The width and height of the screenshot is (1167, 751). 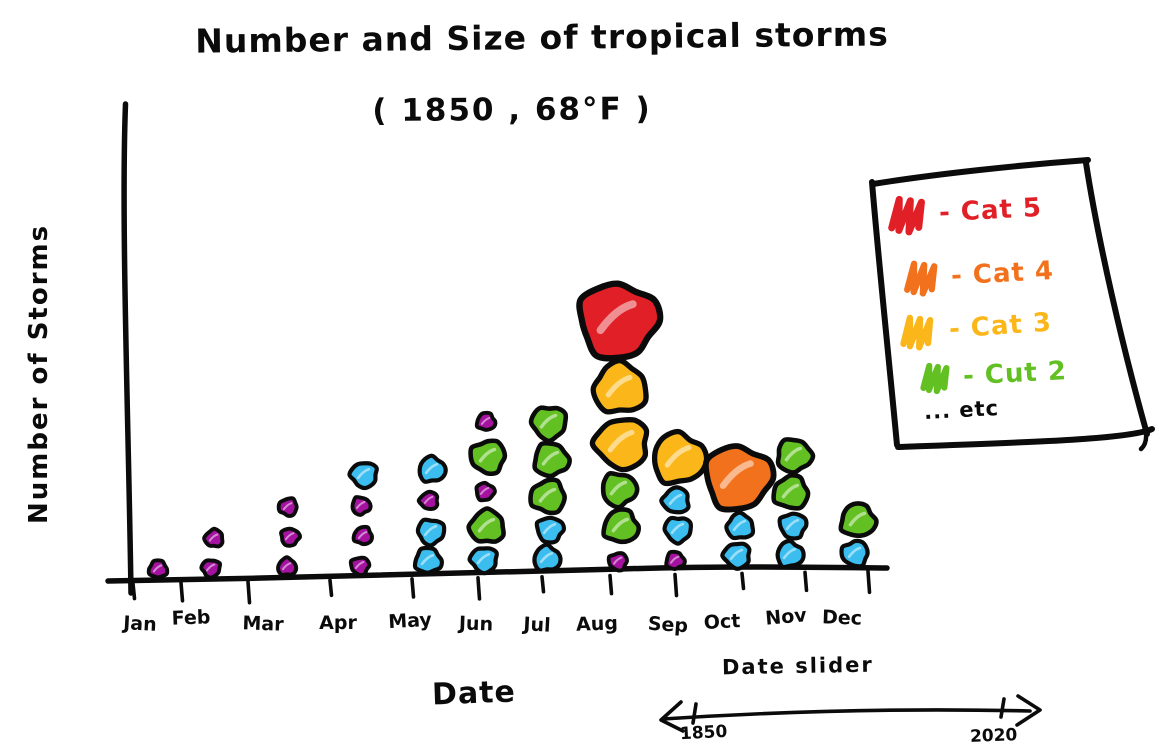 What do you see at coordinates (331, 588) in the screenshot?
I see `x-tick-apr` at bounding box center [331, 588].